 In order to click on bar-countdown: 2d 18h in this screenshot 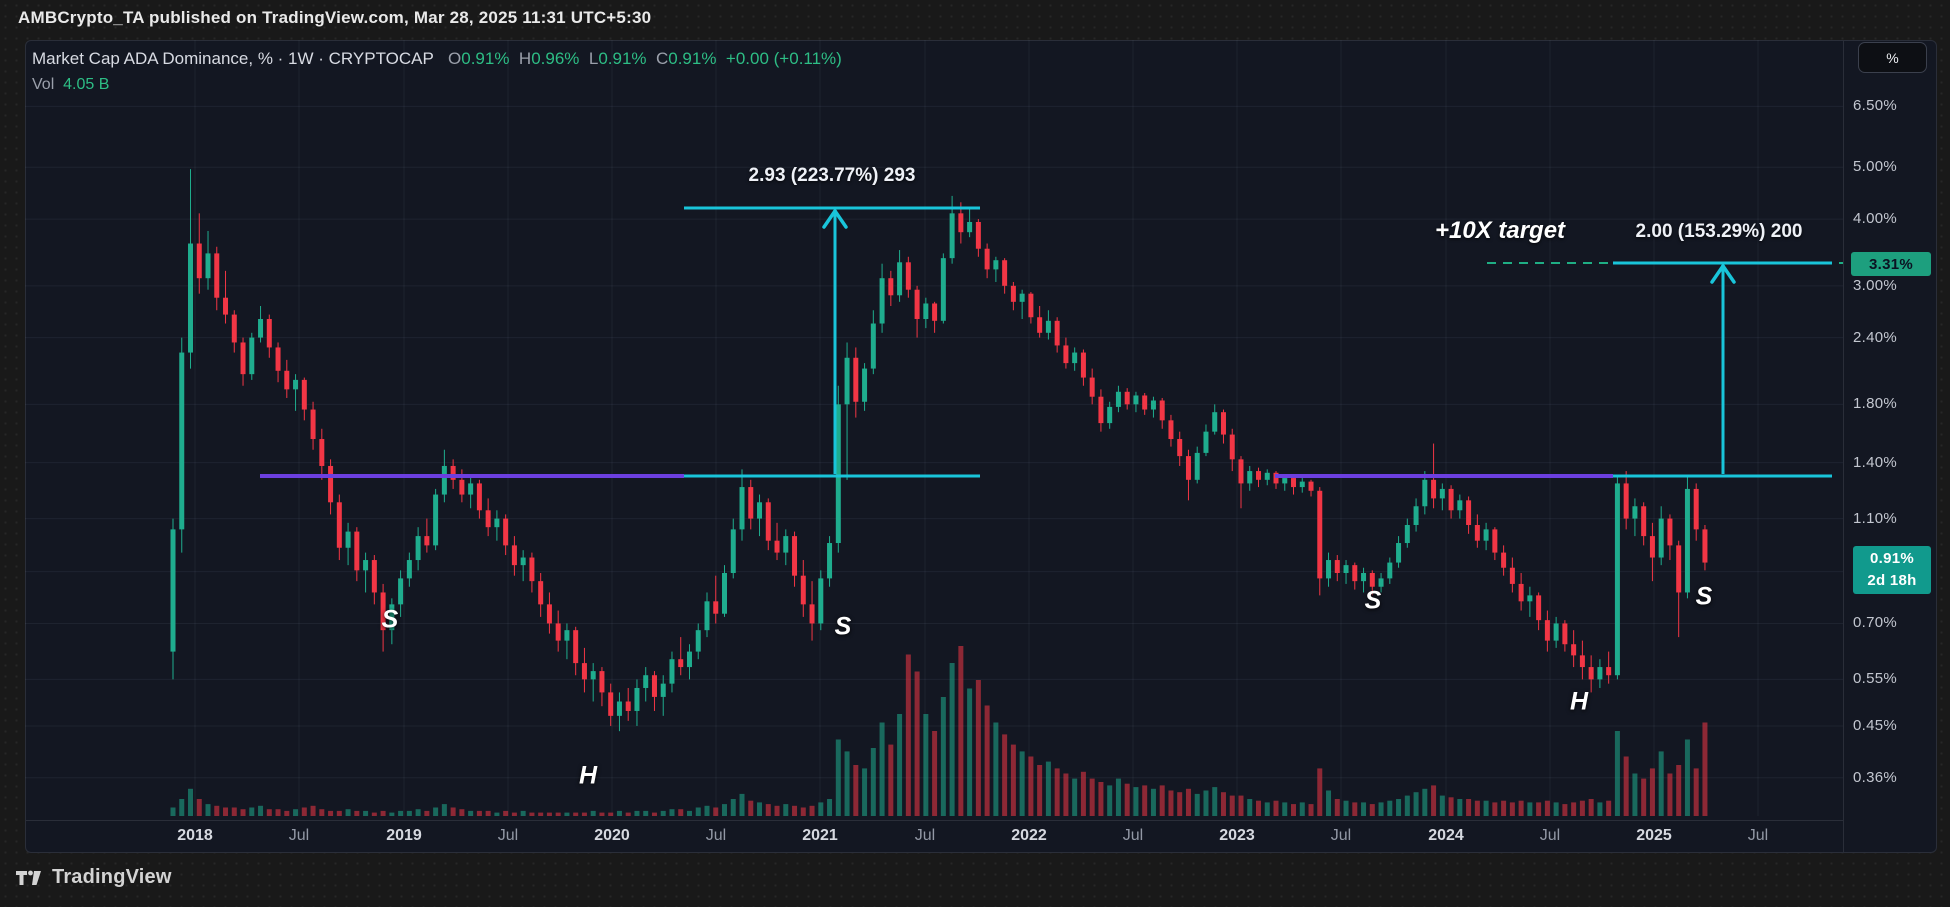, I will do `click(1892, 580)`.